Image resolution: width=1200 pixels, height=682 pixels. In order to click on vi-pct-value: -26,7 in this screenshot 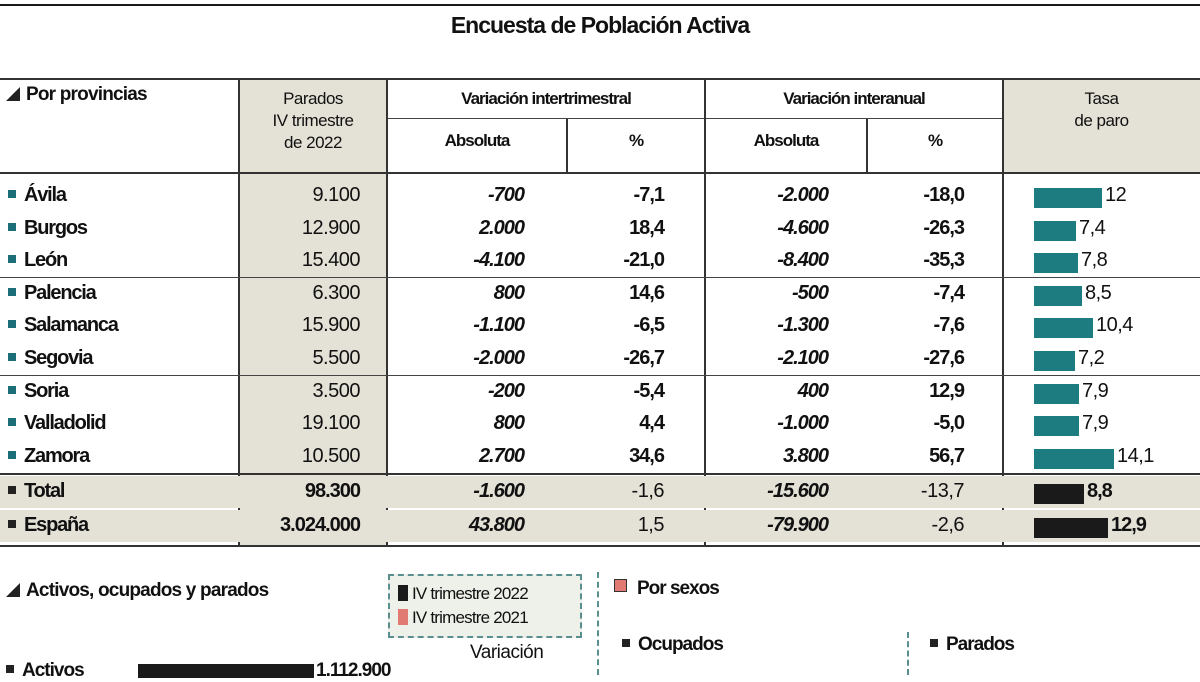, I will do `click(644, 358)`.